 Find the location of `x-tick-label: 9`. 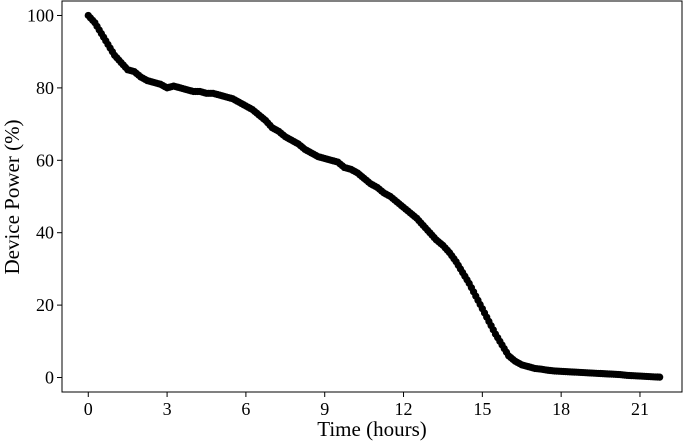

x-tick-label: 9 is located at coordinates (324, 409).